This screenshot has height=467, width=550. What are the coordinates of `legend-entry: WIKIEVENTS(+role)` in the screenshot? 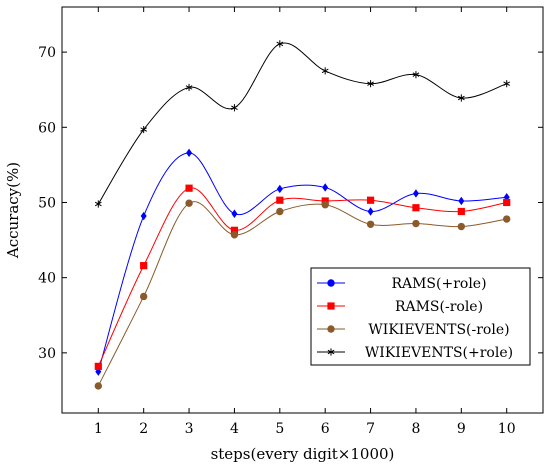 It's located at (415, 353).